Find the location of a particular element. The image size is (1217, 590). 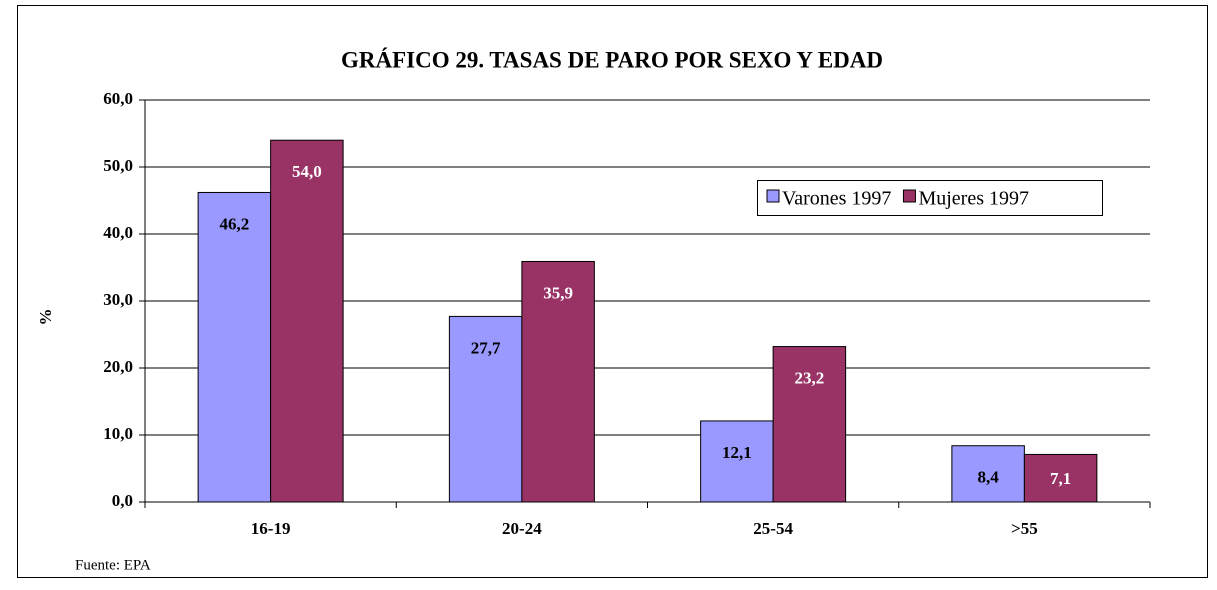

source-note: Fuente: EPA is located at coordinates (113, 565).